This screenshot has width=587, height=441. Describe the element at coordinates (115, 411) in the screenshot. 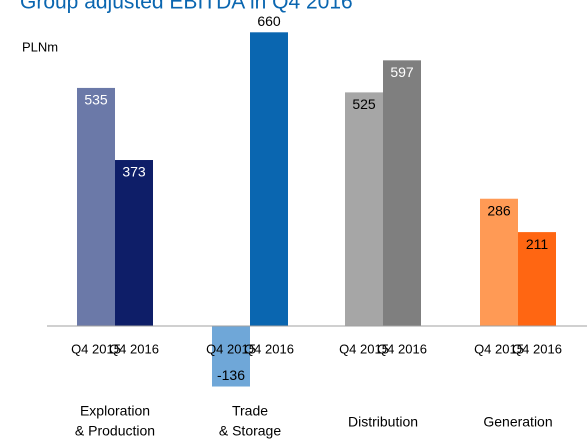

I see `category-label: Exploration` at that location.